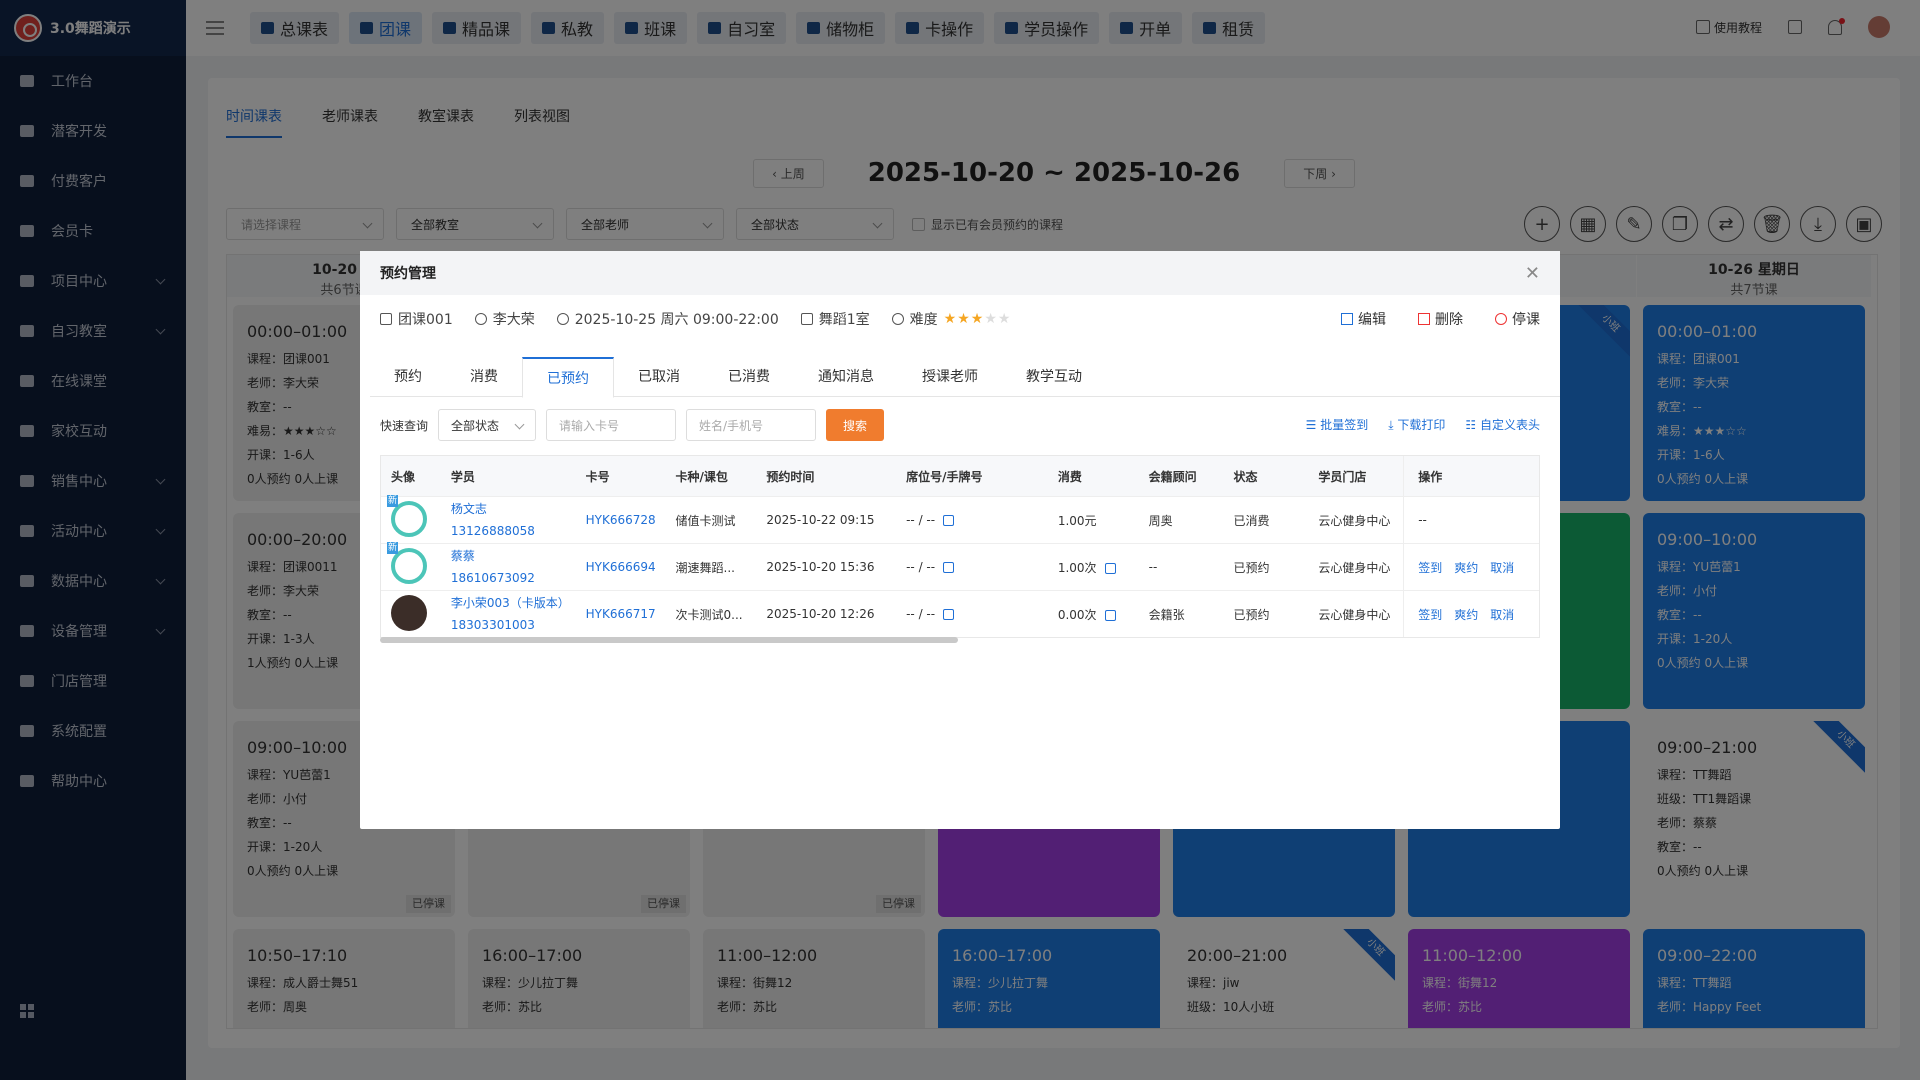 This screenshot has width=1920, height=1080. What do you see at coordinates (484, 377) in the screenshot?
I see `modal-tab: 消费` at bounding box center [484, 377].